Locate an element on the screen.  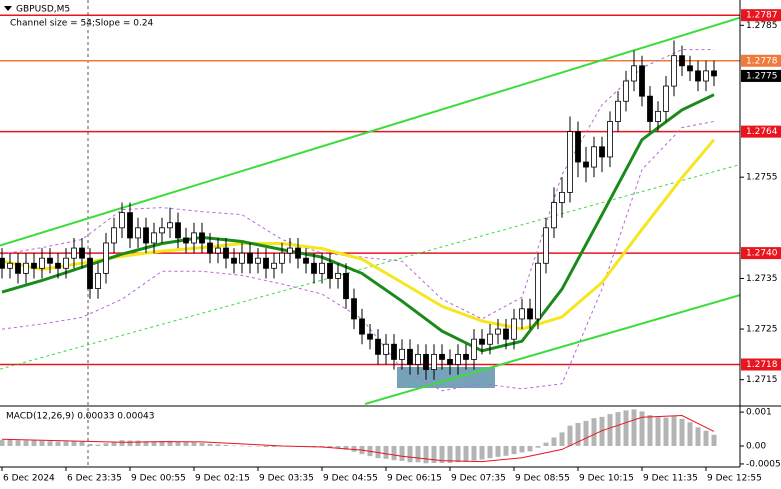
x-tick-label: 9 Dec 07:35 is located at coordinates (478, 479).